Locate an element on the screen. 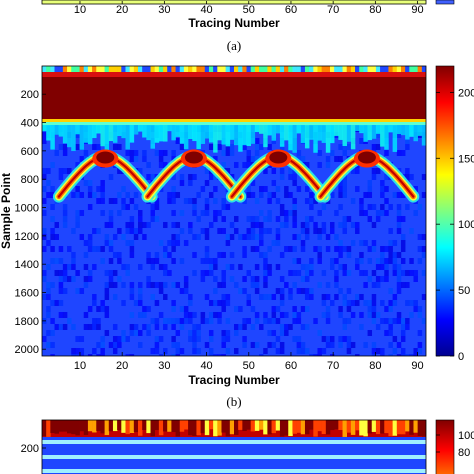 The image size is (474, 474). panel-c-heatmap is located at coordinates (234, 447).